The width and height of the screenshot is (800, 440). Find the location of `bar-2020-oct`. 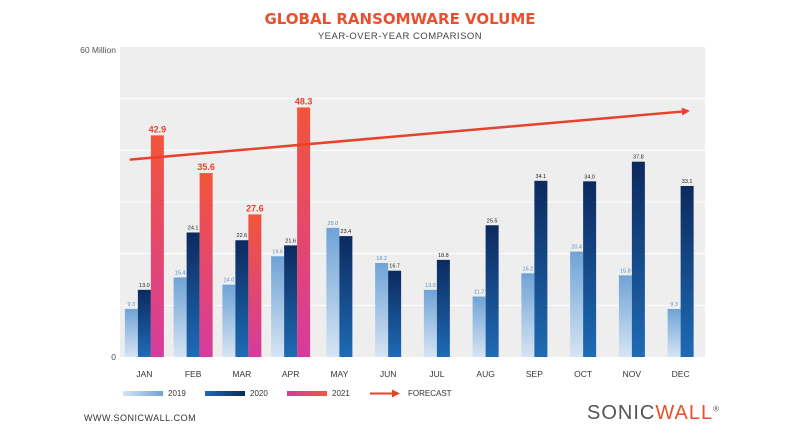

bar-2020-oct is located at coordinates (590, 269).